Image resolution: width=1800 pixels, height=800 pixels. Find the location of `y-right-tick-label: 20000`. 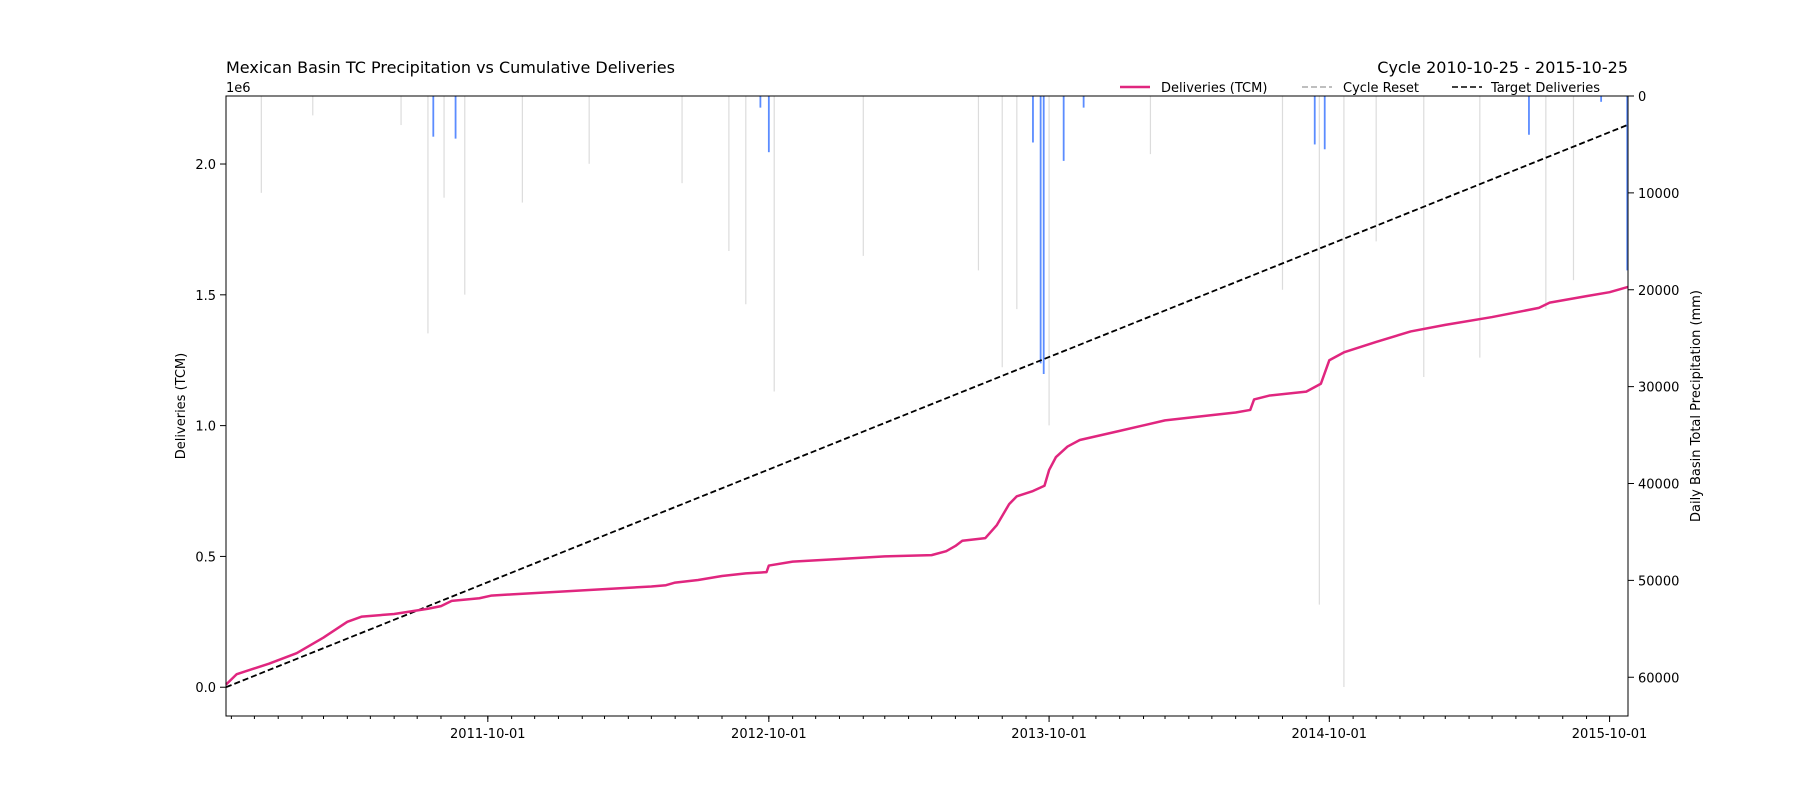

y-right-tick-label: 20000 is located at coordinates (1658, 291).